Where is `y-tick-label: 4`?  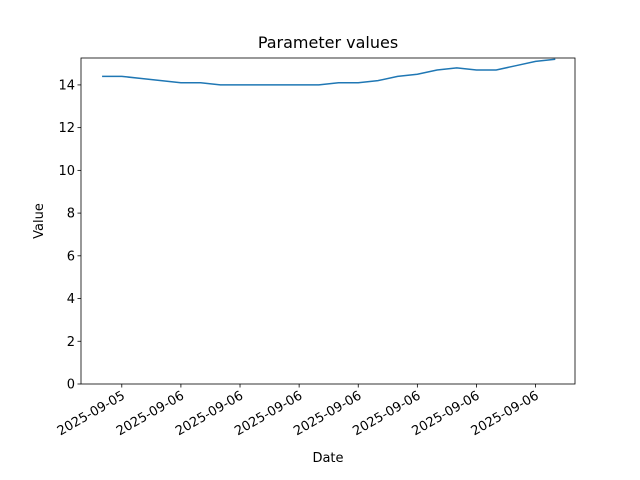
y-tick-label: 4 is located at coordinates (71, 299).